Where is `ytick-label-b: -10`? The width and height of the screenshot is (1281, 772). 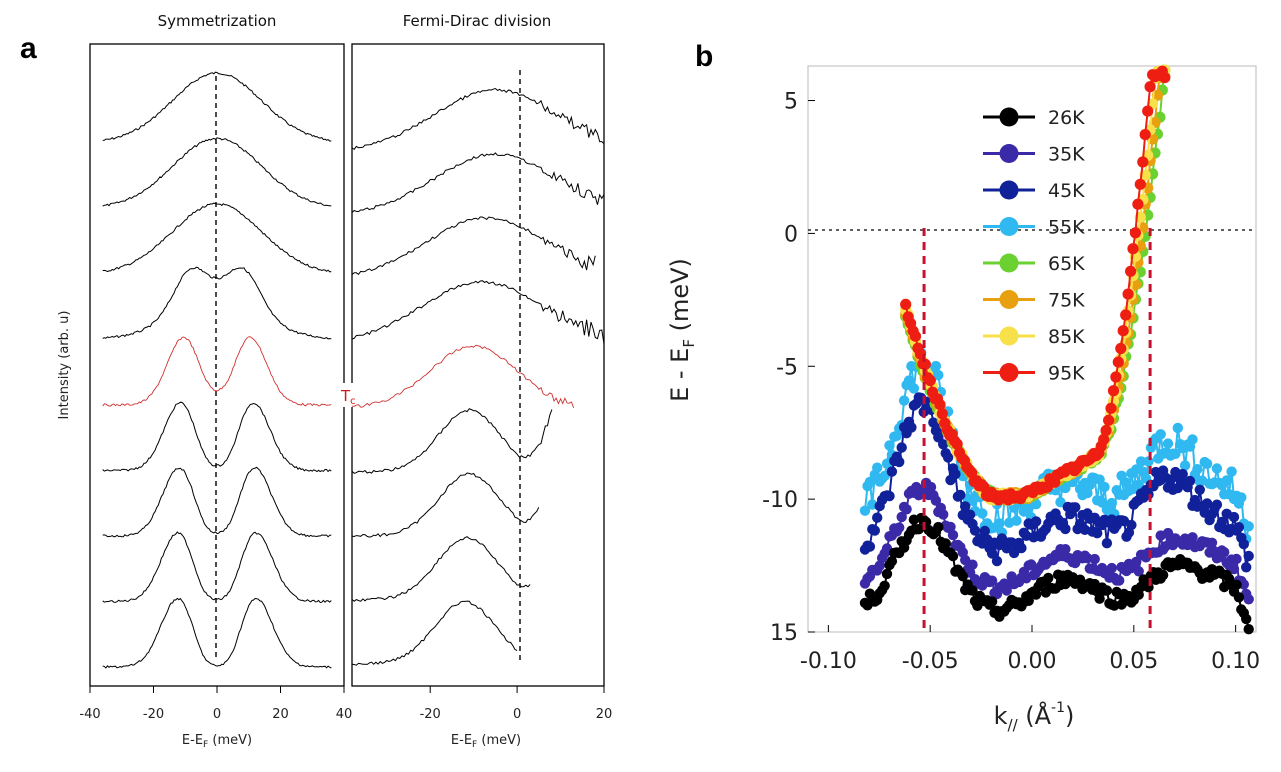
ytick-label-b: -10 is located at coordinates (780, 500).